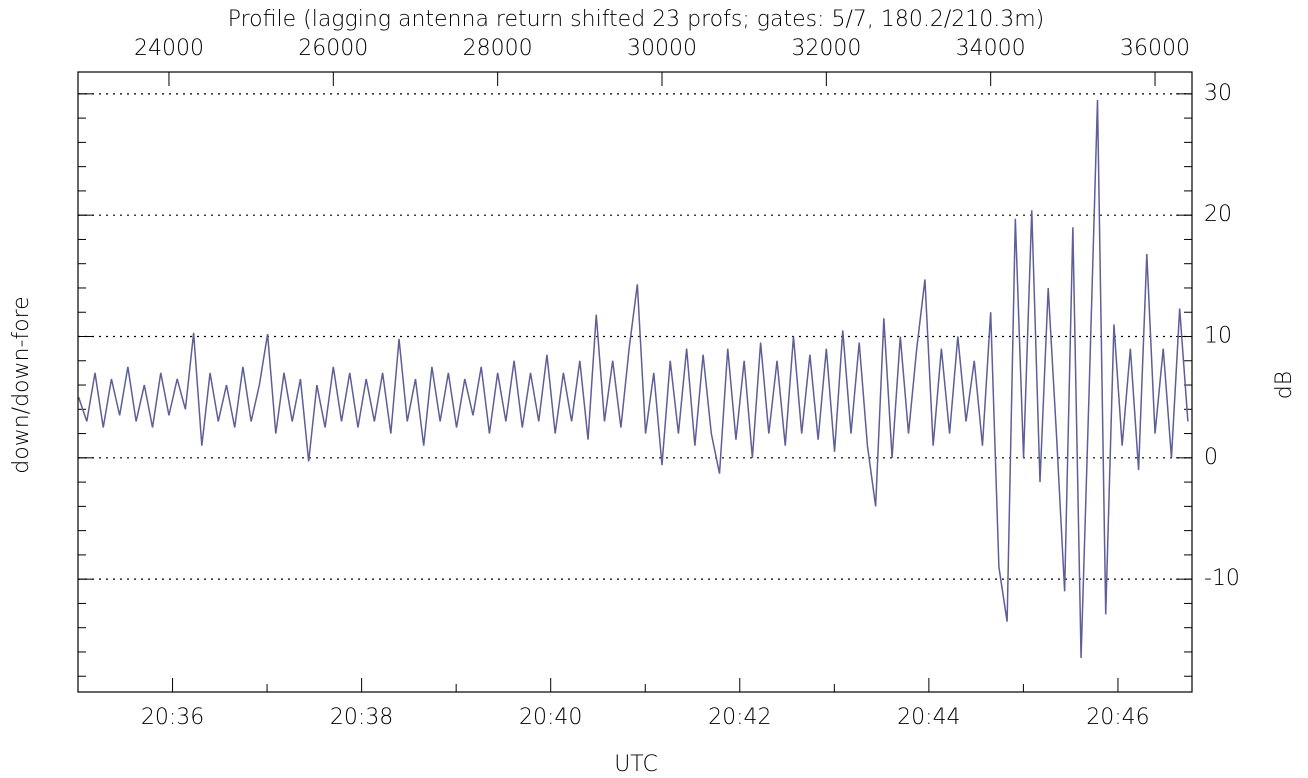 The image size is (1308, 778). What do you see at coordinates (550, 717) in the screenshot?
I see `x2-tick-label: 20:40` at bounding box center [550, 717].